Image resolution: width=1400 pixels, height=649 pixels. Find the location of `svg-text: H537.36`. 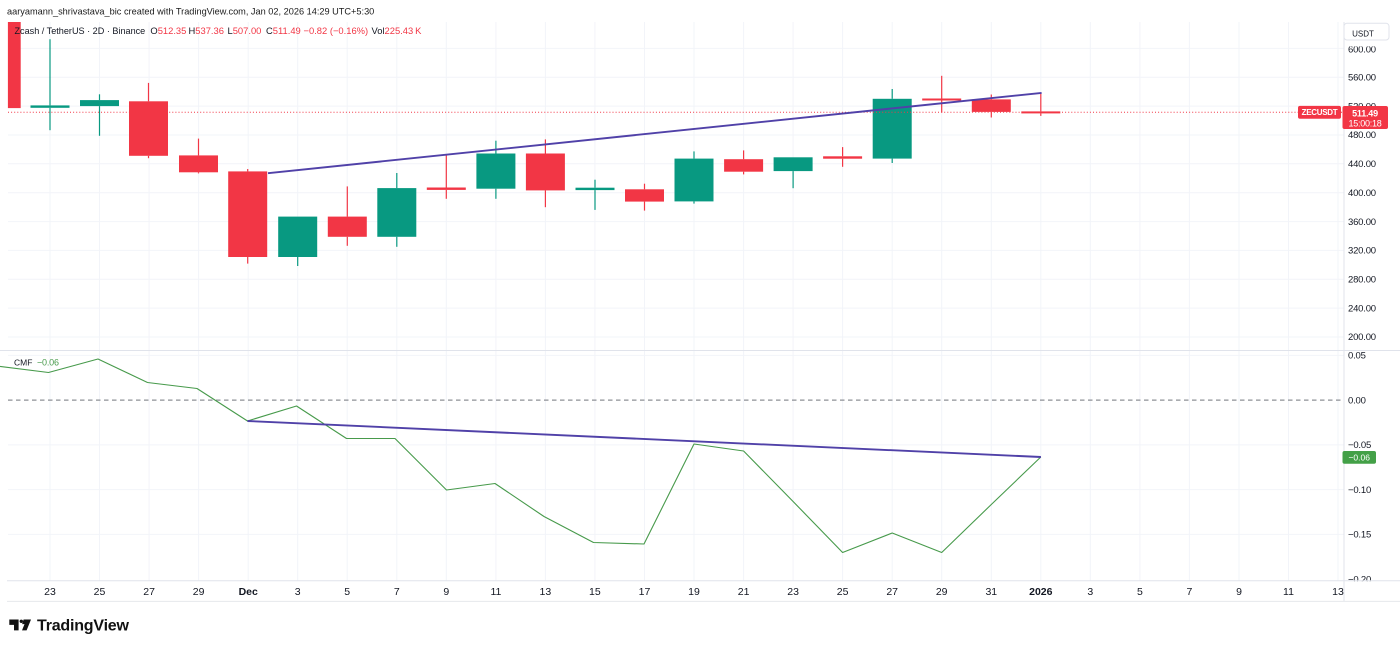

svg-text: H537.36 is located at coordinates (206, 30).